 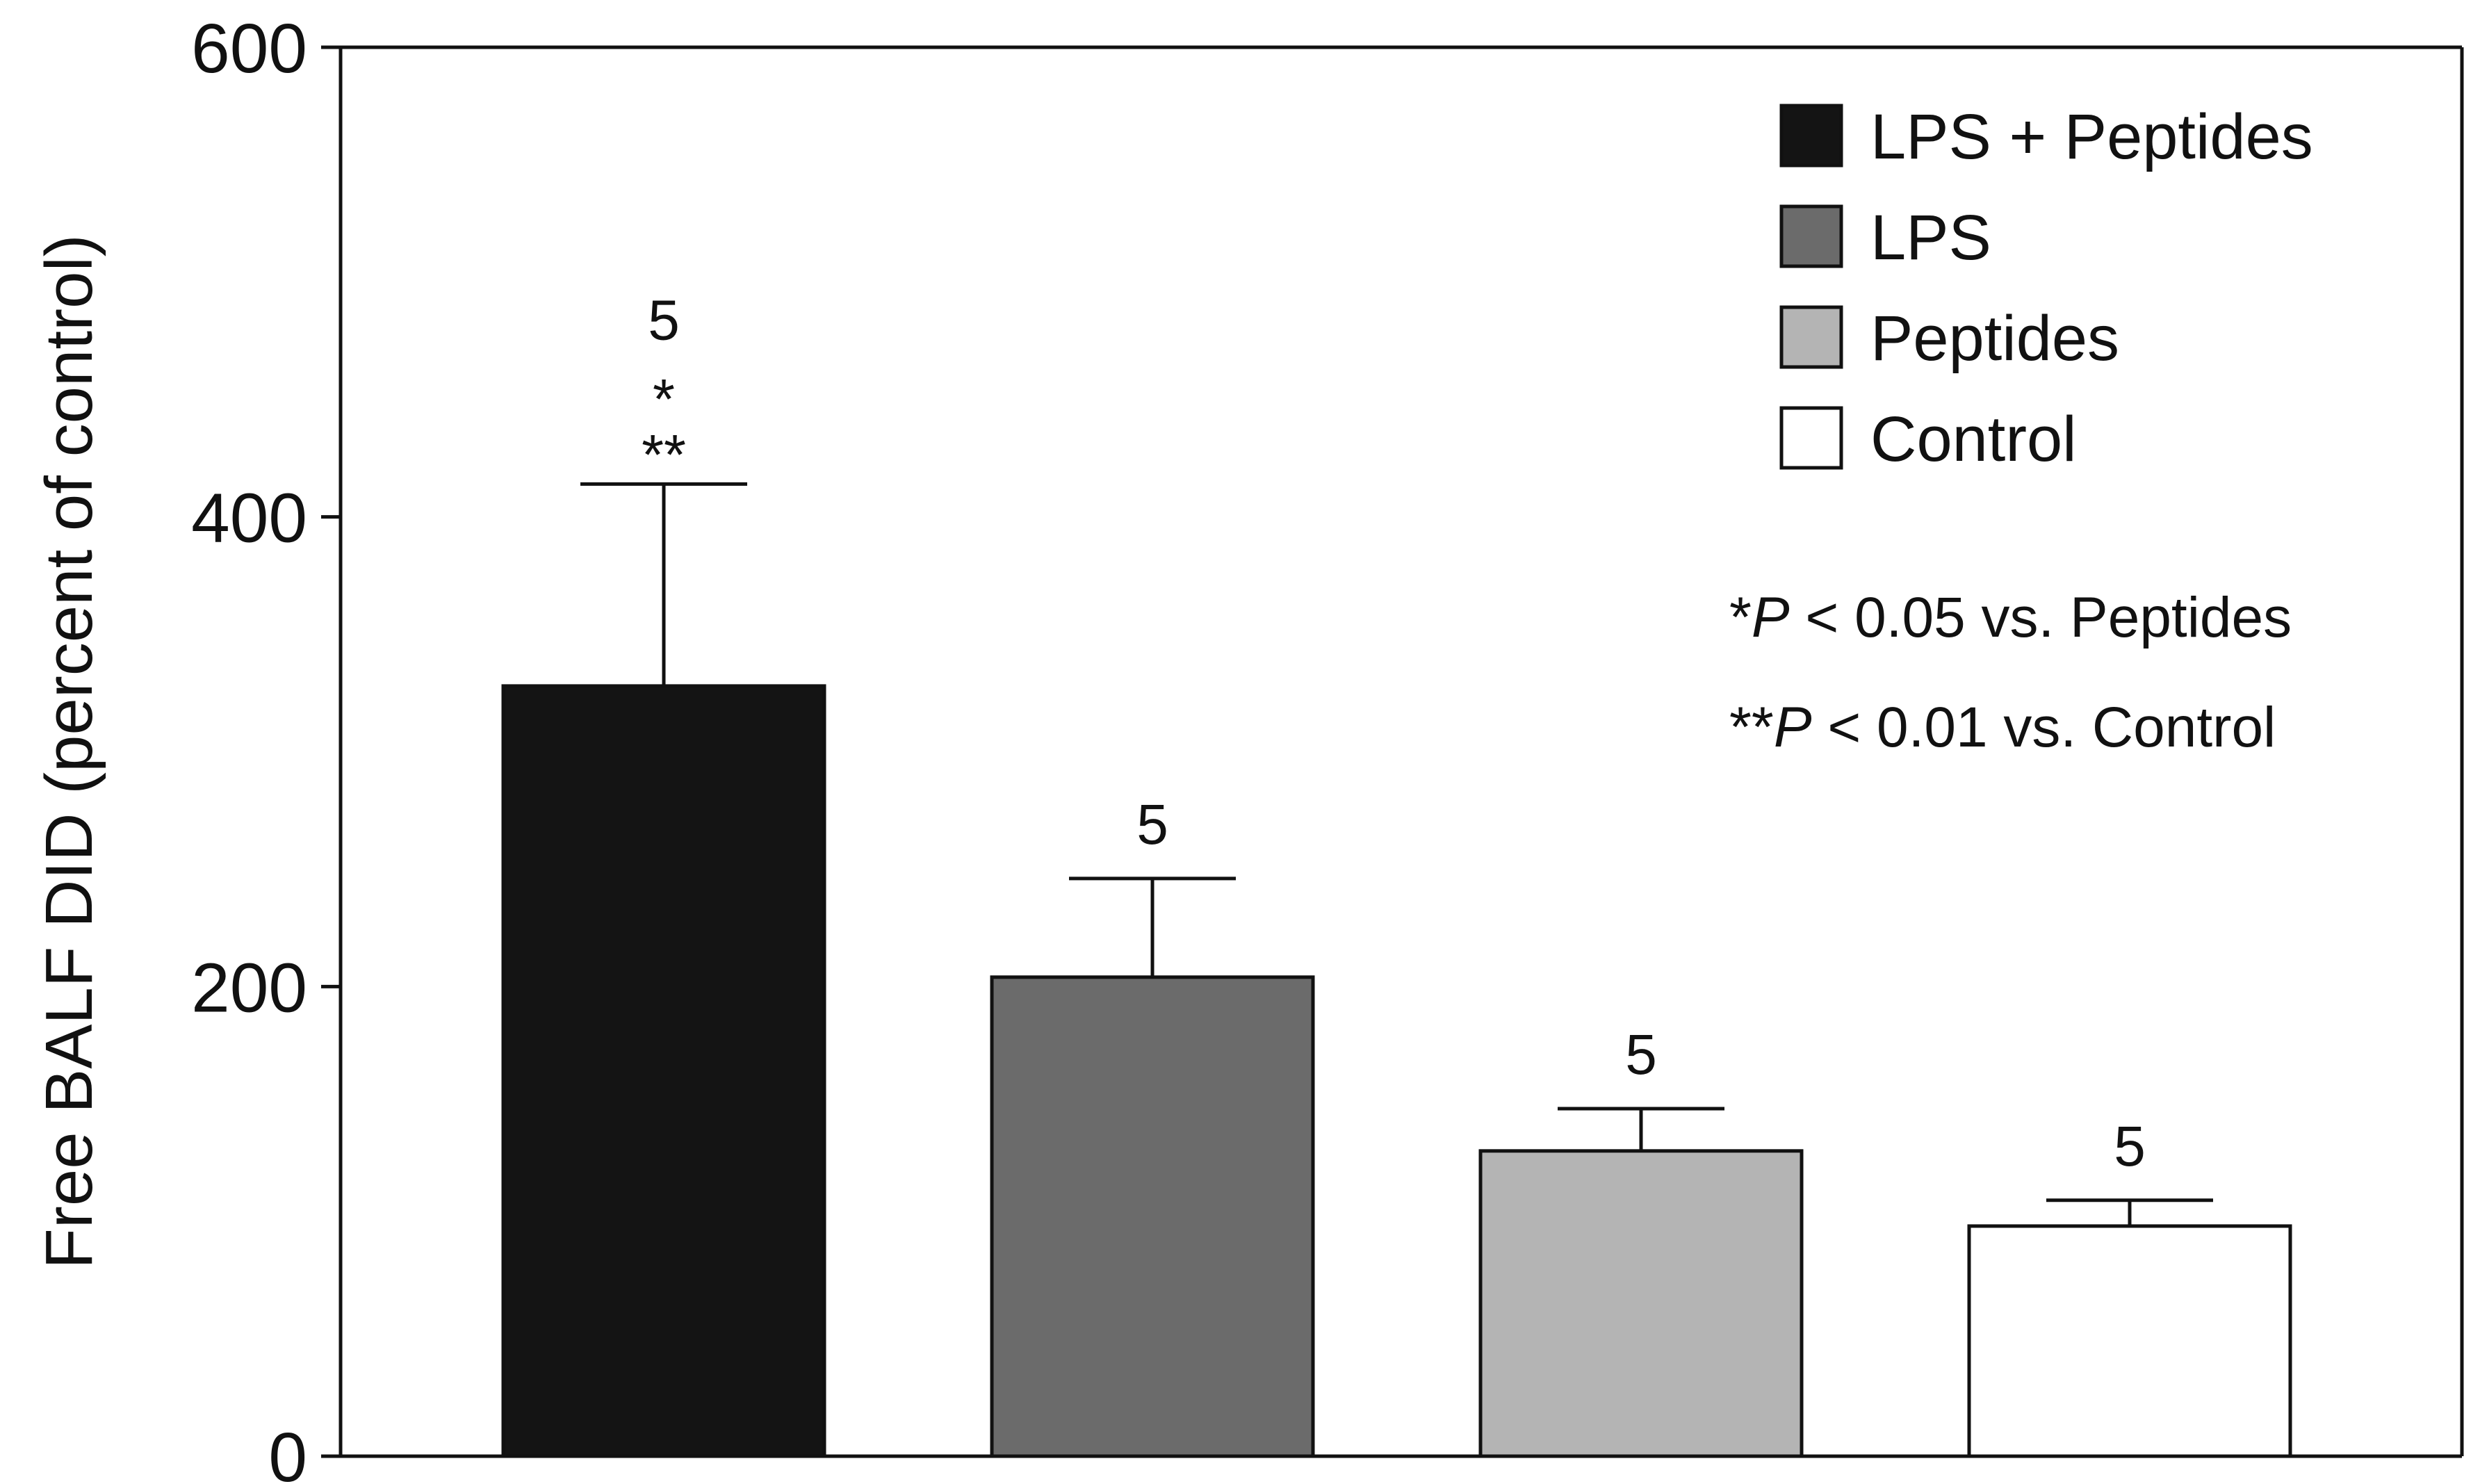 I want to click on note-text: < 0.01 vs. Control, so click(x=2044, y=727).